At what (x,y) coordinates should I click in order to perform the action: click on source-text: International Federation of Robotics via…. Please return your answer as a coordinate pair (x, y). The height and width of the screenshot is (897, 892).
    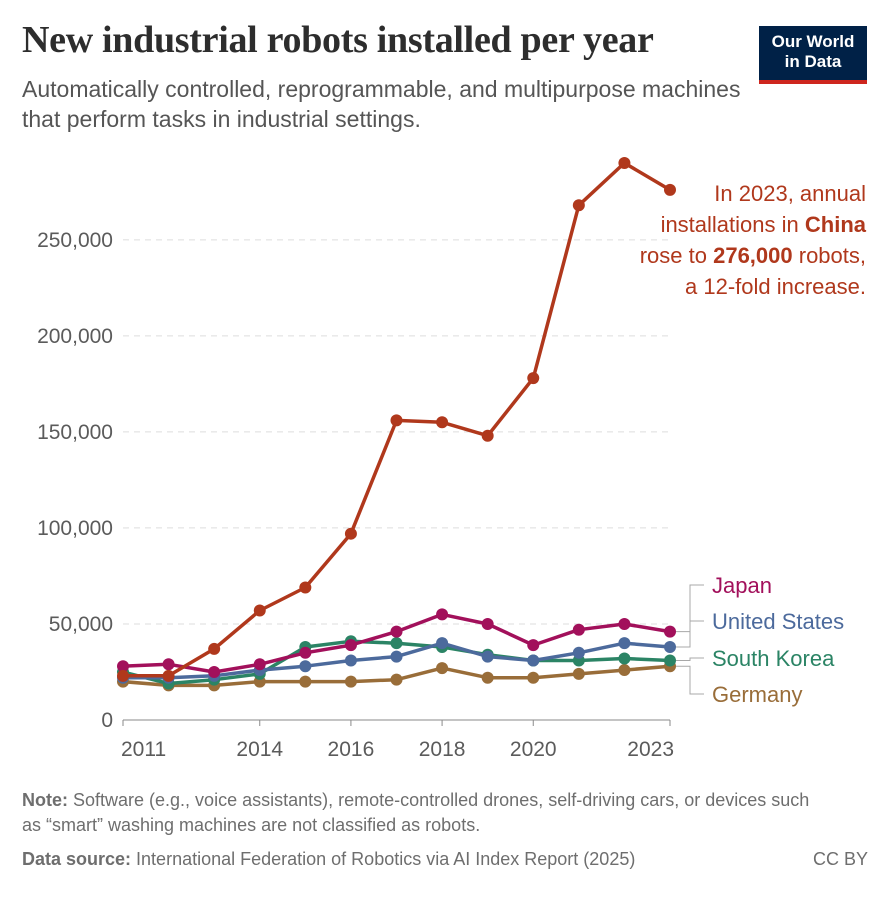
    Looking at the image, I should click on (383, 859).